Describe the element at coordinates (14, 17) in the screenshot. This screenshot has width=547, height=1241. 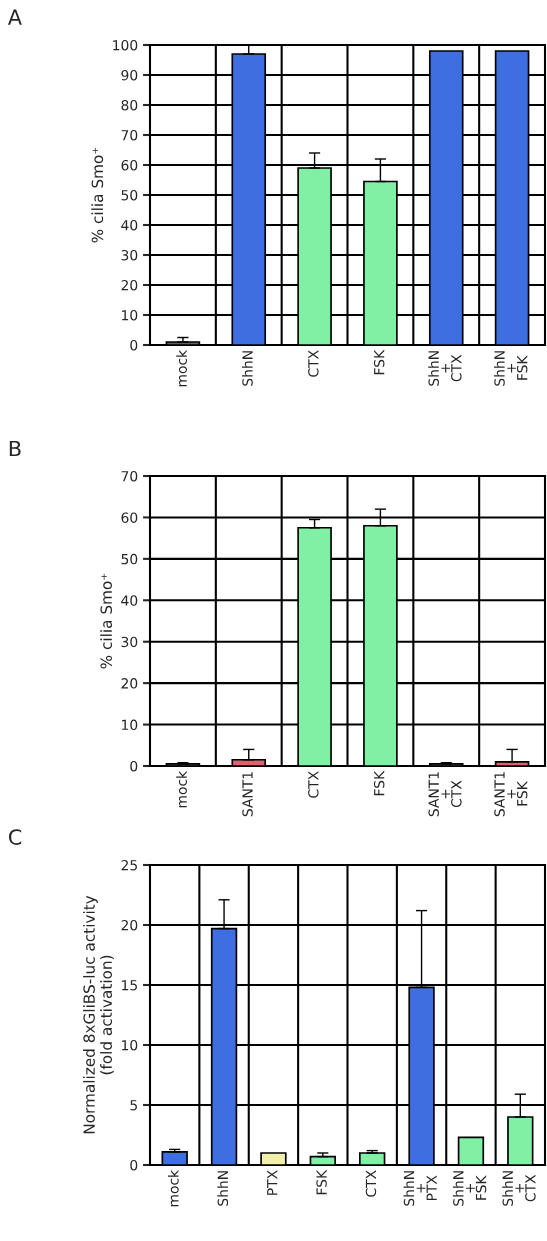
I see `chart-title: A` at that location.